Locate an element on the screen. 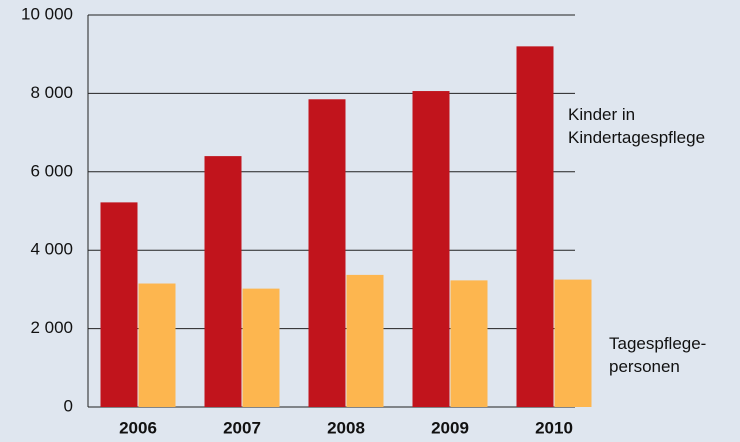 This screenshot has height=442, width=740. legend-entry: Kinder in Kindertagespflege is located at coordinates (637, 126).